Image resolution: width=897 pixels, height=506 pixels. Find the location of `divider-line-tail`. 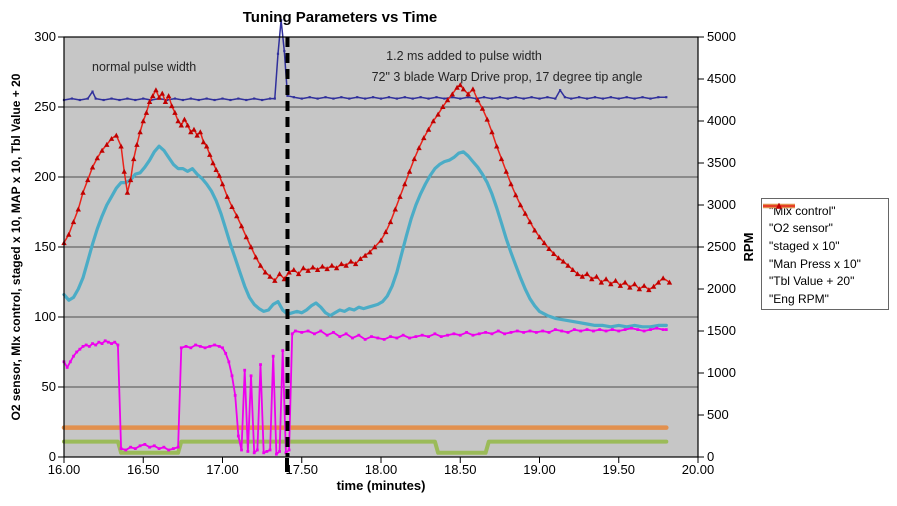

divider-line-tail is located at coordinates (287, 465).